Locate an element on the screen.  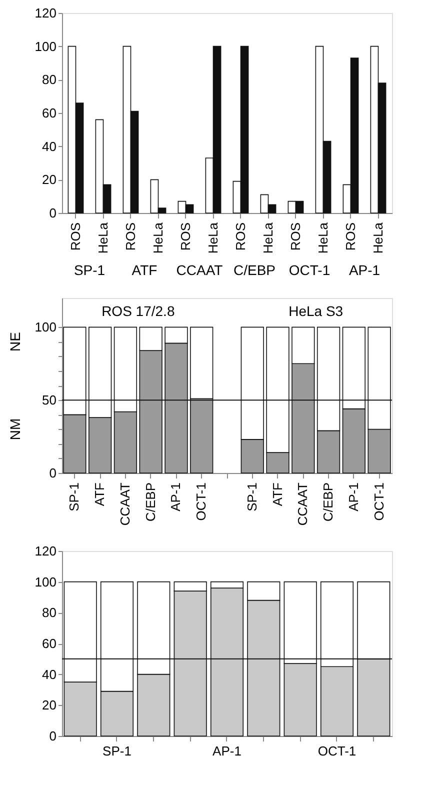
text: NM is located at coordinates (15, 429).